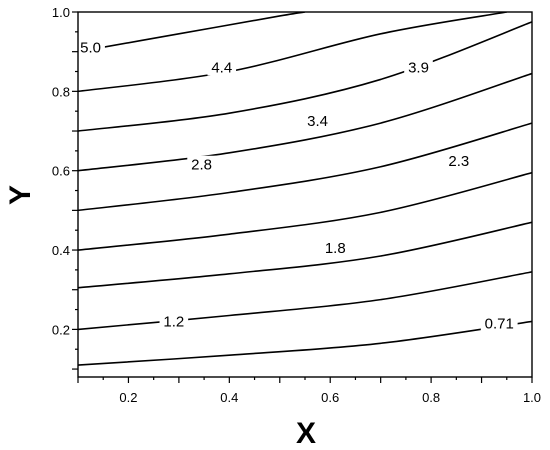  I want to click on y-axis: 0.2 0.4 0.6 0.8 1.0, so click(65, 187).